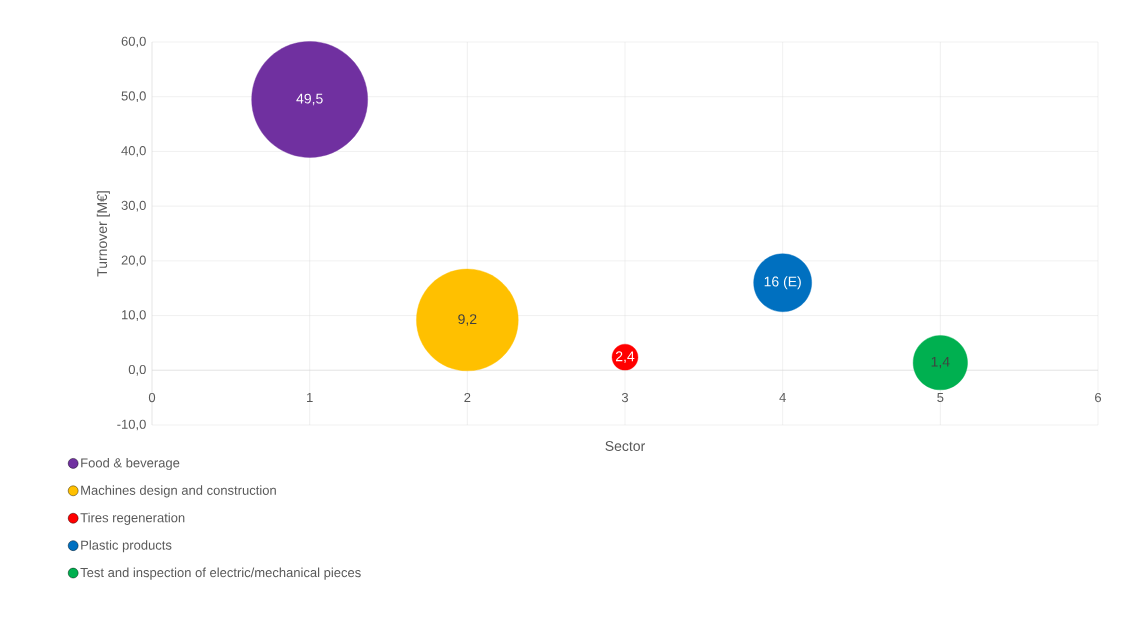 This screenshot has height=619, width=1130. What do you see at coordinates (133, 261) in the screenshot?
I see `y-tick-label: 20,0` at bounding box center [133, 261].